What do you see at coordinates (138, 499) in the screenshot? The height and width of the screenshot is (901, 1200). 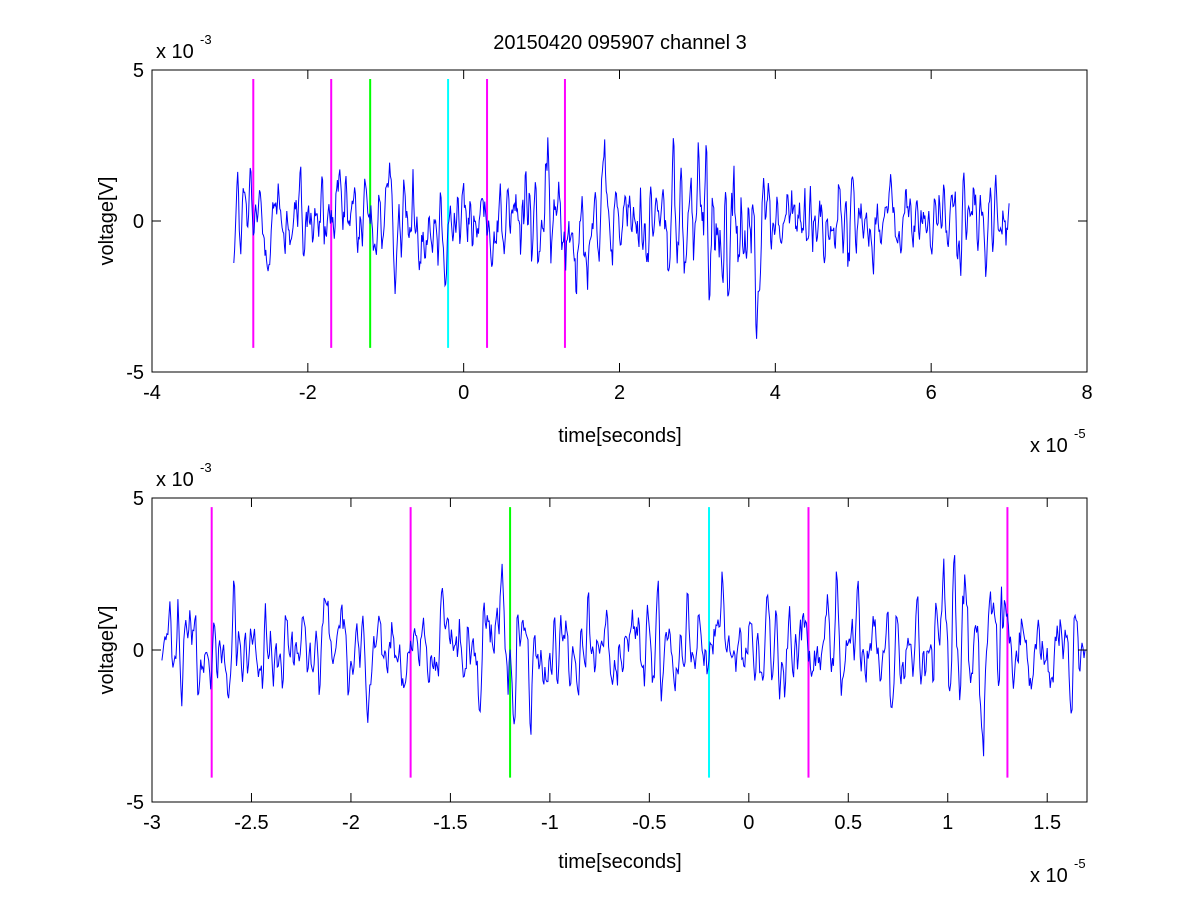 I see `bottom-y-tick-label: 5` at bounding box center [138, 499].